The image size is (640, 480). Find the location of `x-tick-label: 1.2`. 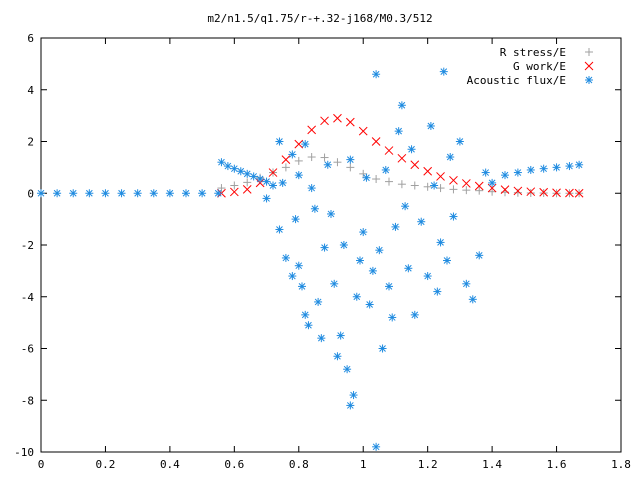

x-tick-label: 1.2 is located at coordinates (428, 464).